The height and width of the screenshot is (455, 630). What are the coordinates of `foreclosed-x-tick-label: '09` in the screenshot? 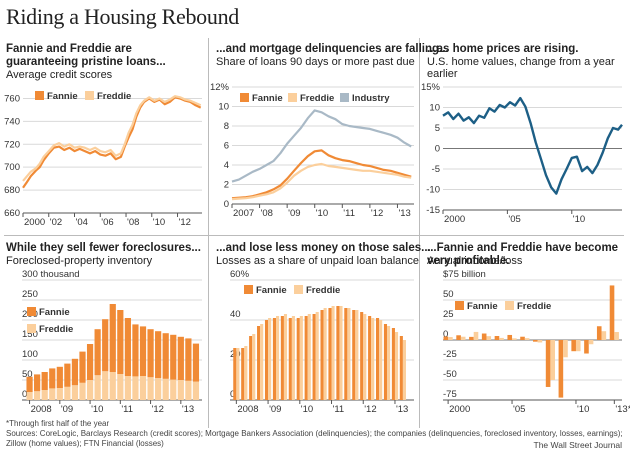 It's located at (67, 409).